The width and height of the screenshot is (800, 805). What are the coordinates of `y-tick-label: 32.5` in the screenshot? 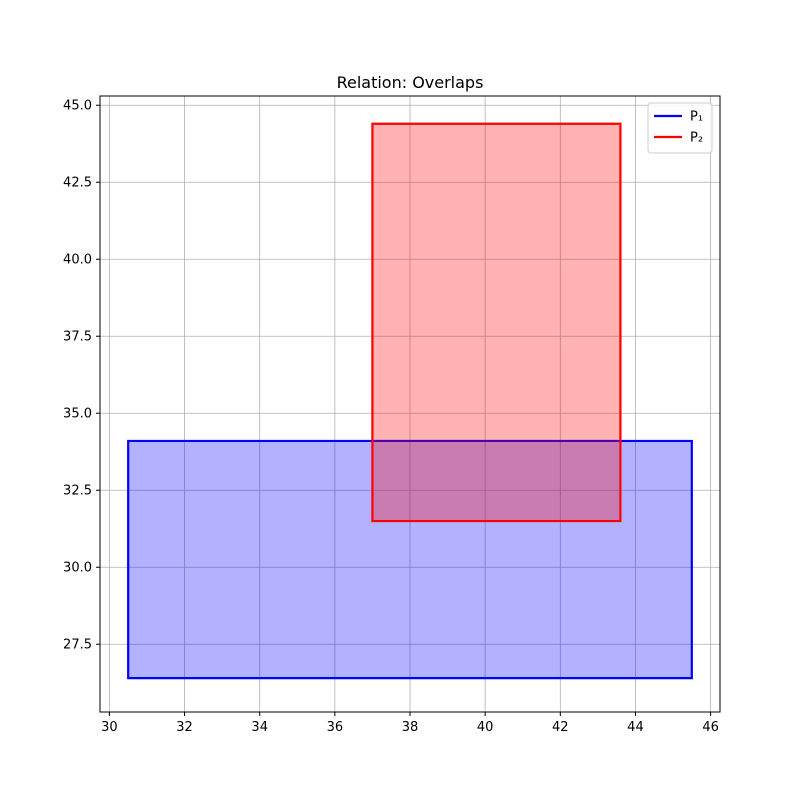 It's located at (77, 491).